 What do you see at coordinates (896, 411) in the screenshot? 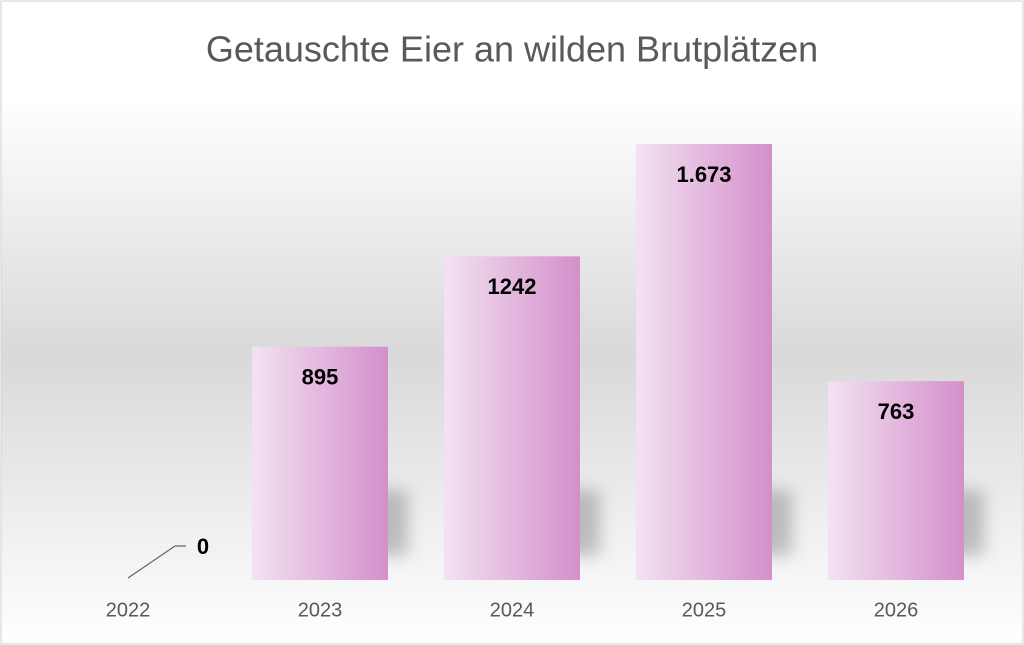
I see `value-label: 763` at bounding box center [896, 411].